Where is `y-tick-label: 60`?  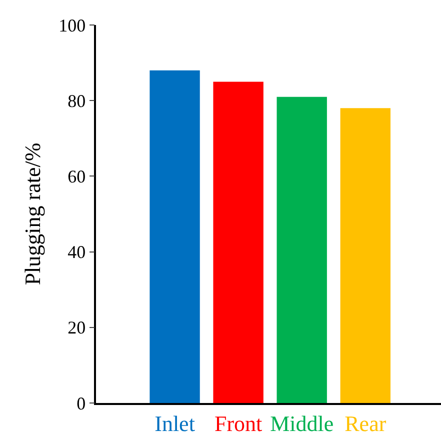
y-tick-label: 60 is located at coordinates (77, 176).